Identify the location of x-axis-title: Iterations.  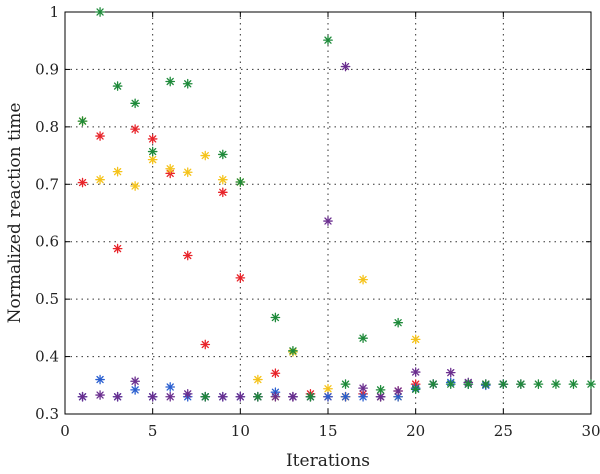
(328, 461).